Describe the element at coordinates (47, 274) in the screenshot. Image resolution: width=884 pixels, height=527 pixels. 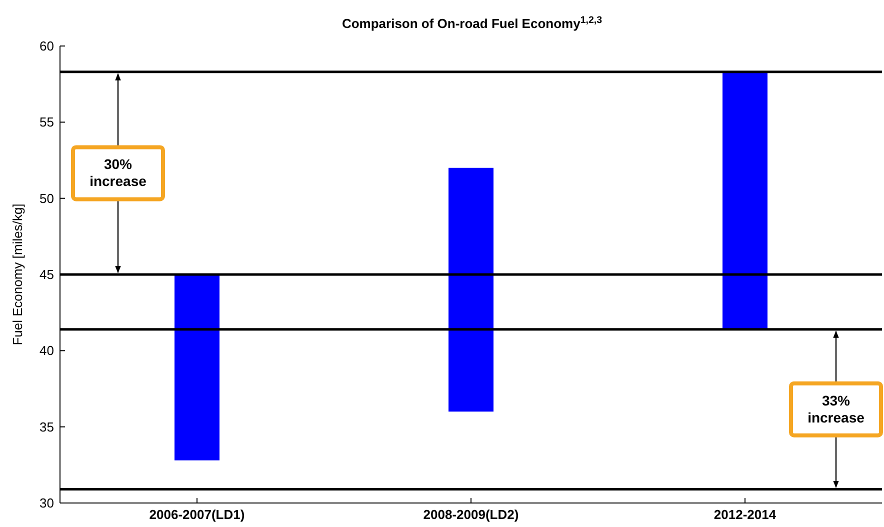
I see `y-tick-label: 45` at that location.